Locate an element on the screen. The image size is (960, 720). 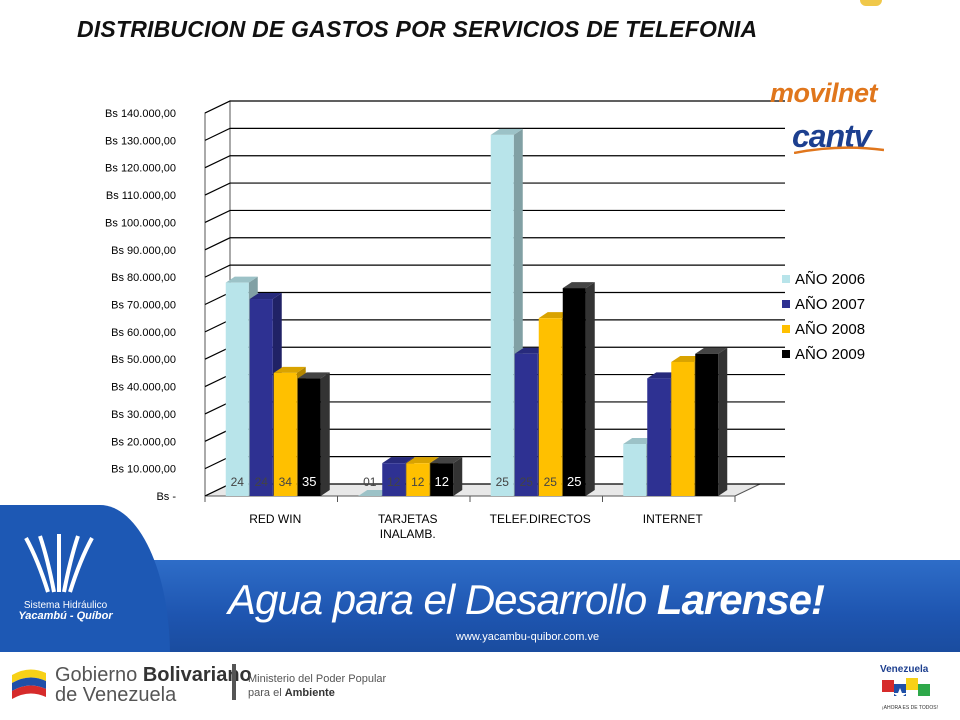
x-tick-label: INTERNET is located at coordinates (673, 519).